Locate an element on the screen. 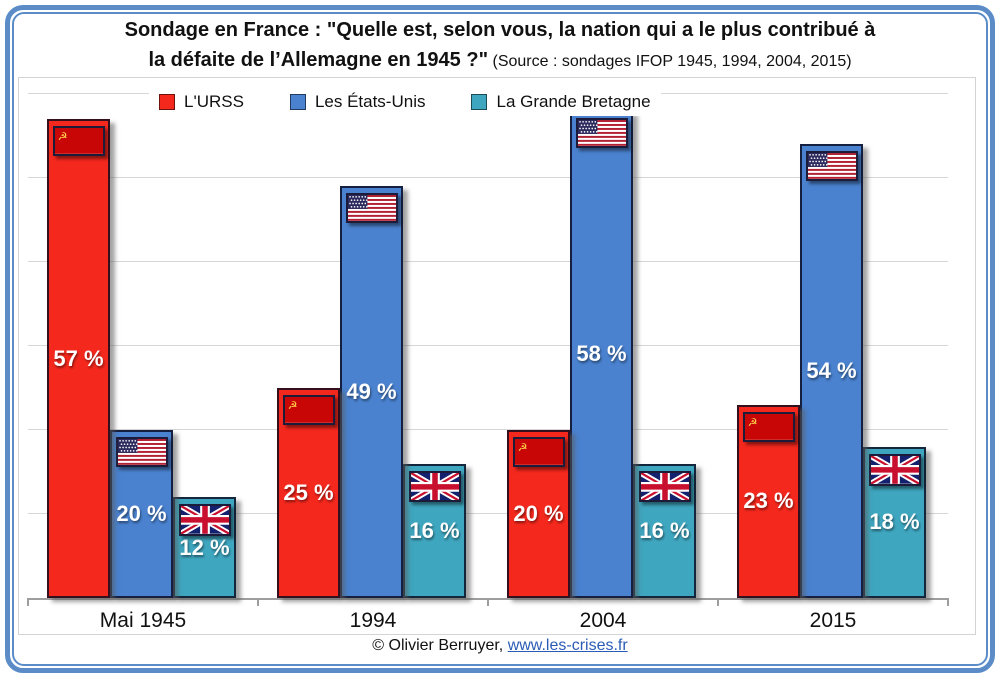 This screenshot has width=1000, height=678. bar-usa-2004: 58 % is located at coordinates (601, 354).